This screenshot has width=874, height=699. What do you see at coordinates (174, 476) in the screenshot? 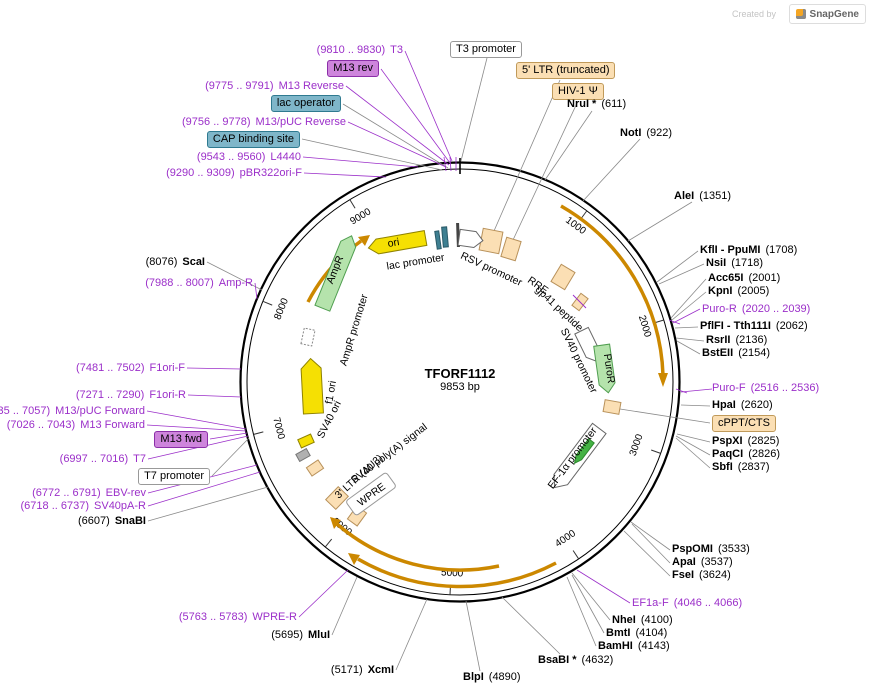
I see `feature-box-t7-promoter: T7 promoter` at bounding box center [174, 476].